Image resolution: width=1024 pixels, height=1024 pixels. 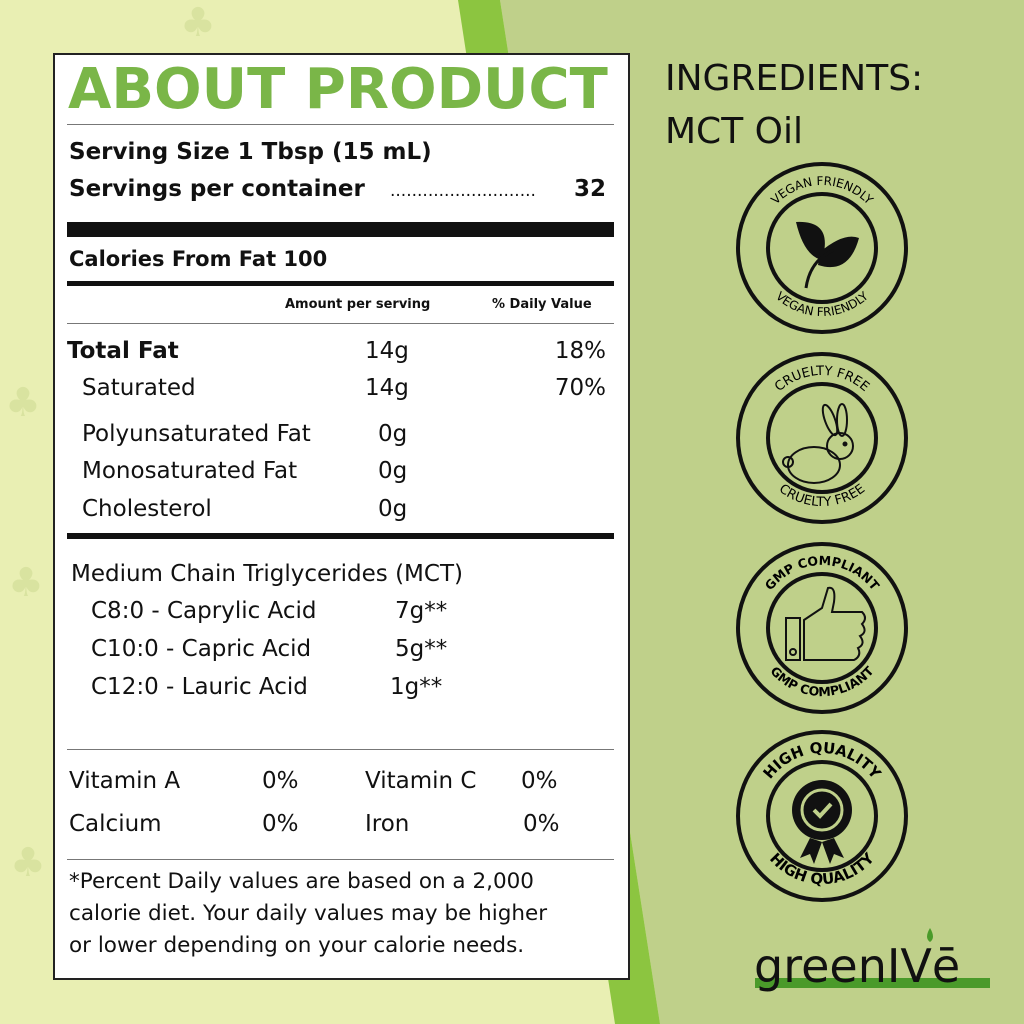 What do you see at coordinates (198, 259) in the screenshot?
I see `calories-from-fat: Calories From Fat 100` at bounding box center [198, 259].